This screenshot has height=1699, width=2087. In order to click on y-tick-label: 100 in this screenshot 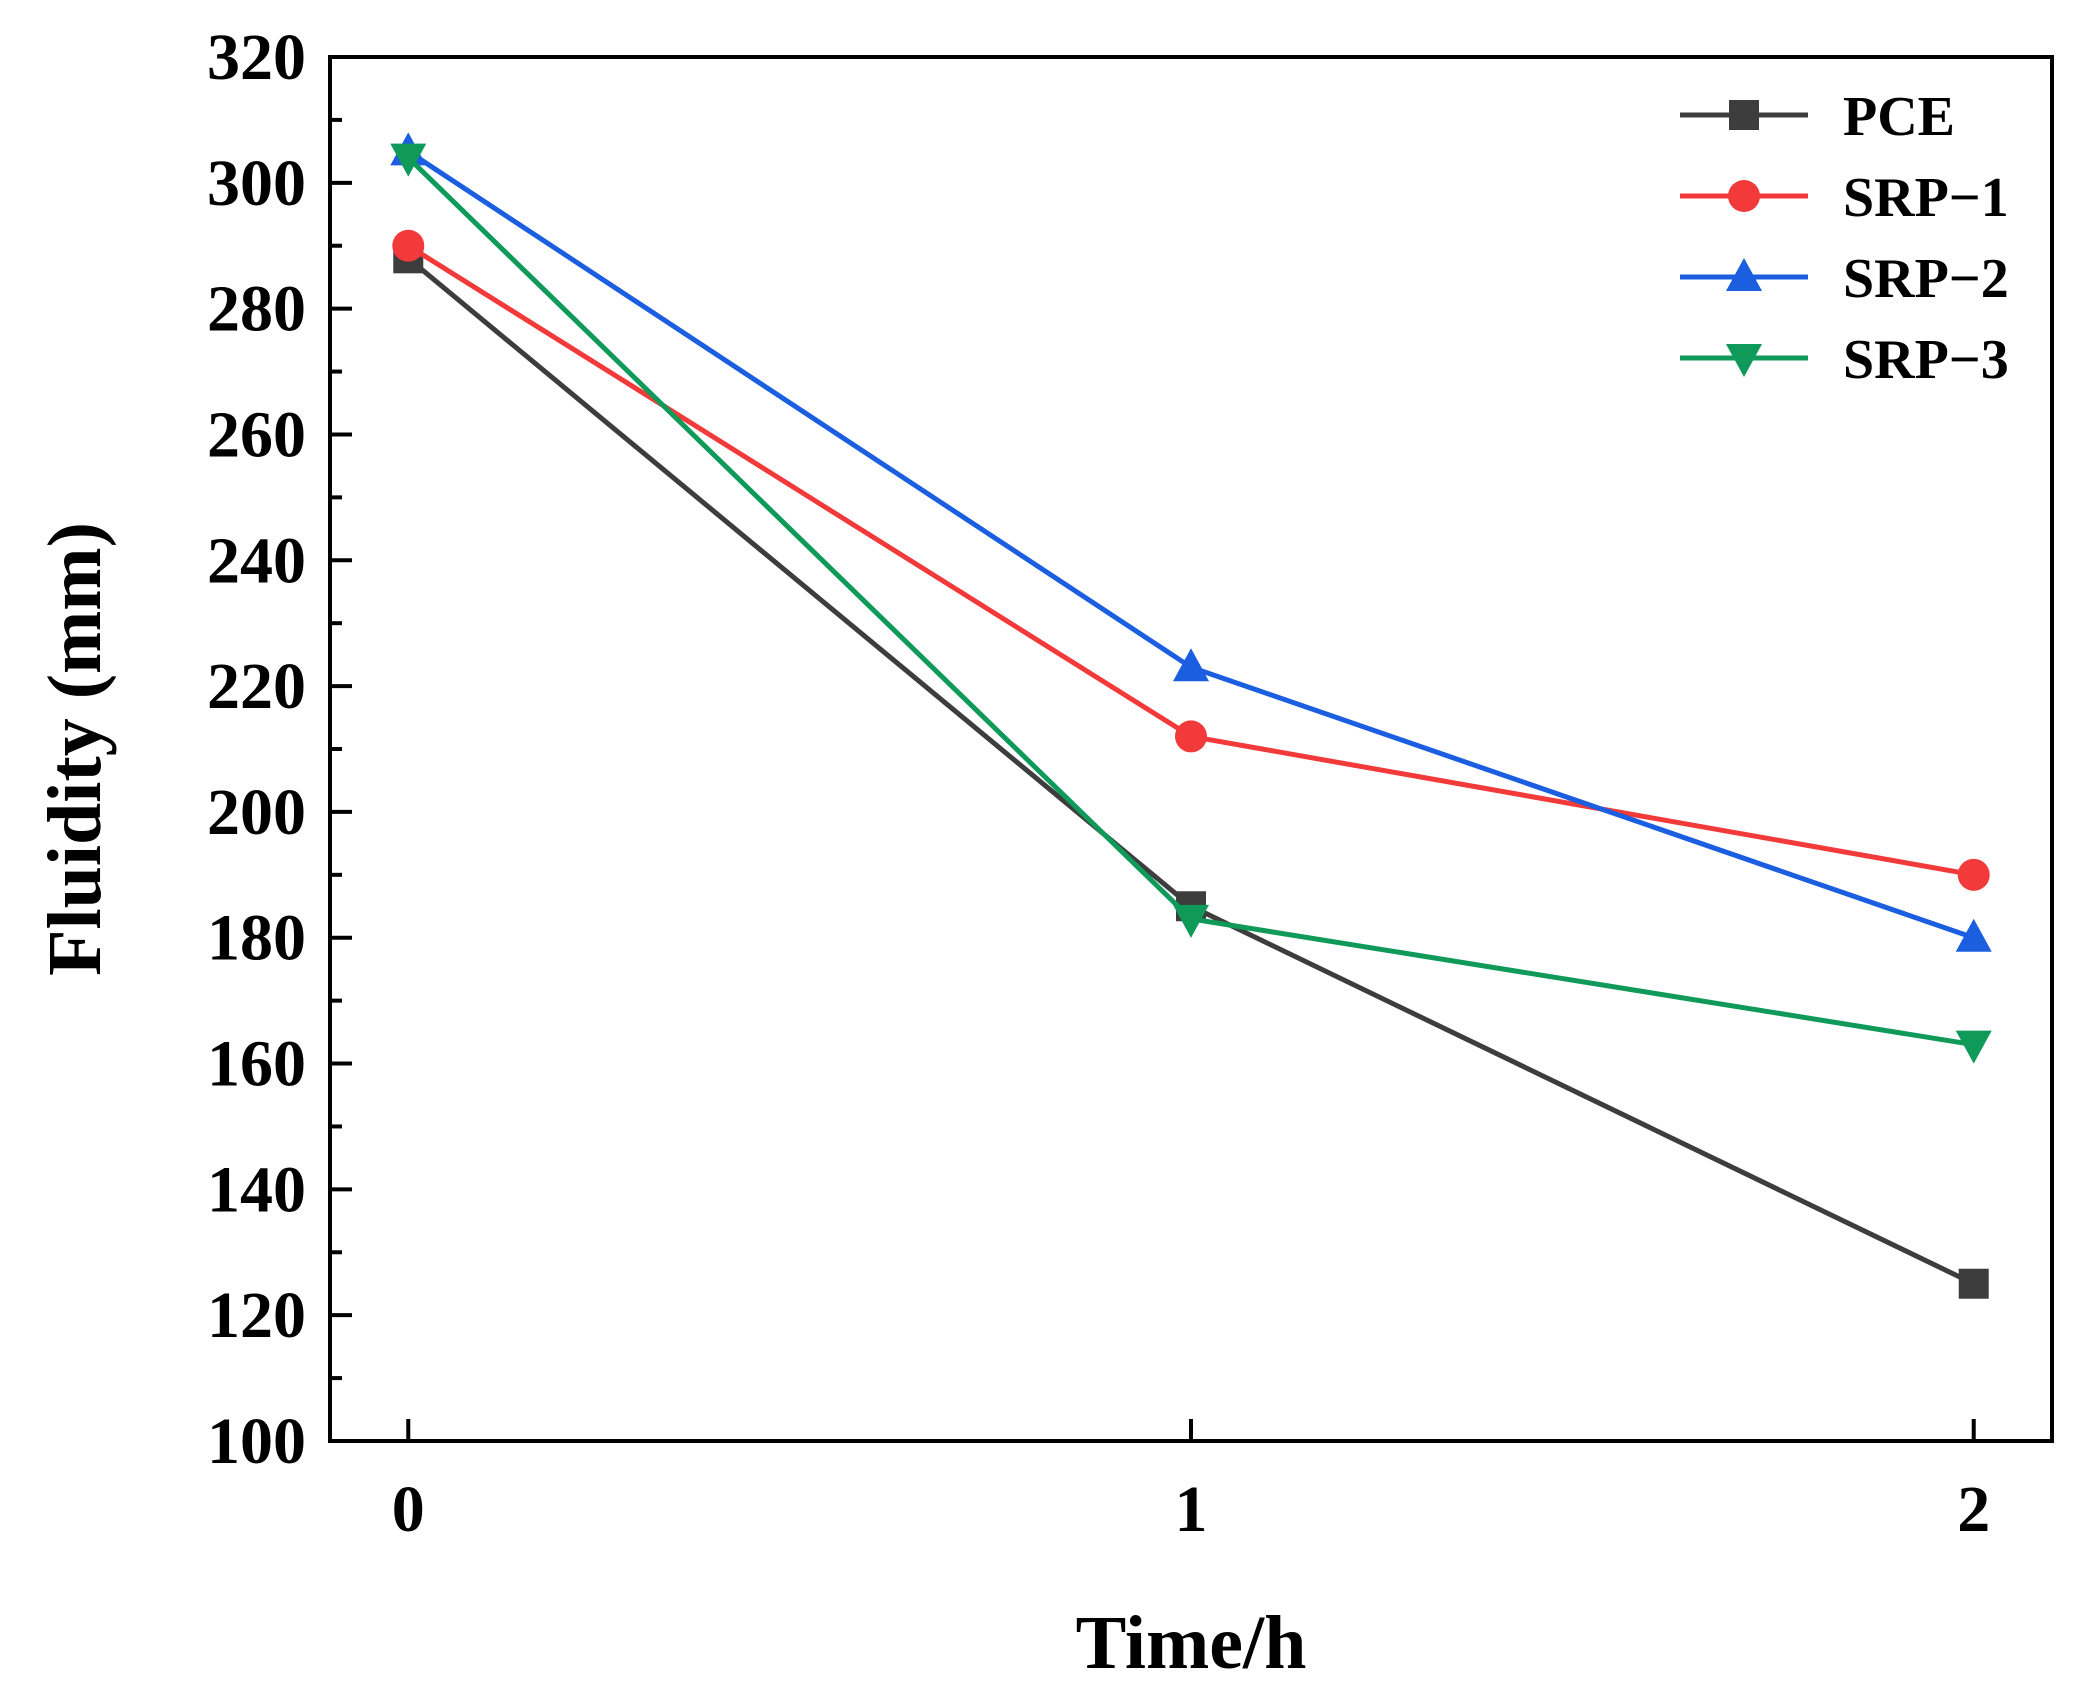, I will do `click(256, 1441)`.